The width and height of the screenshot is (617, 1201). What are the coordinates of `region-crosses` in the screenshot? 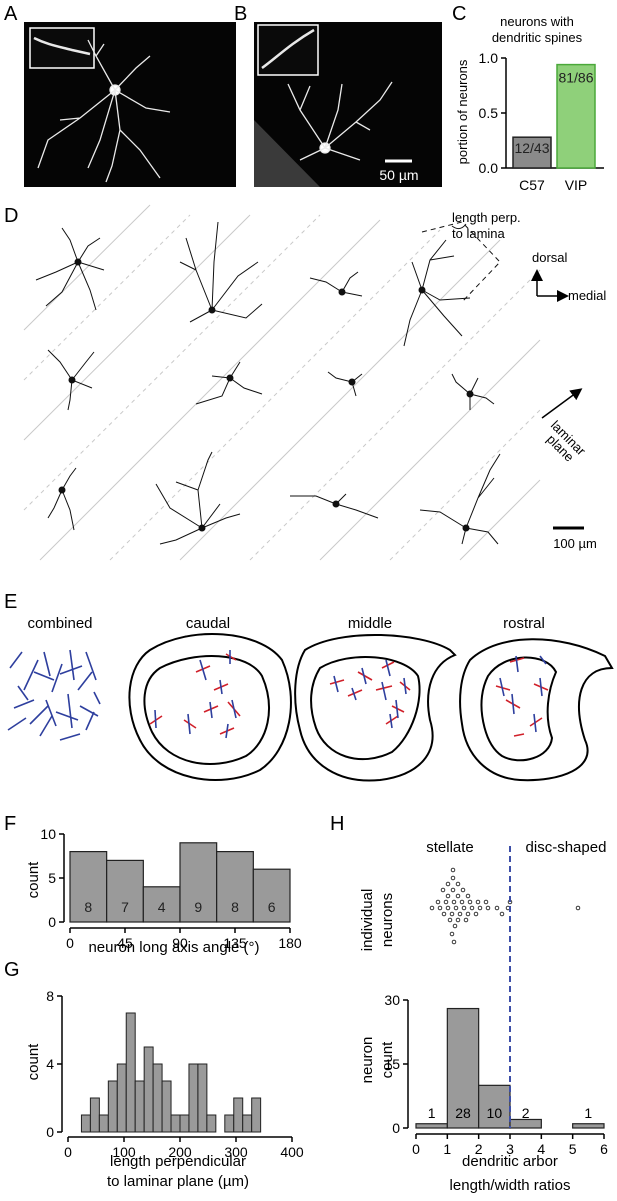 It's located at (349, 694).